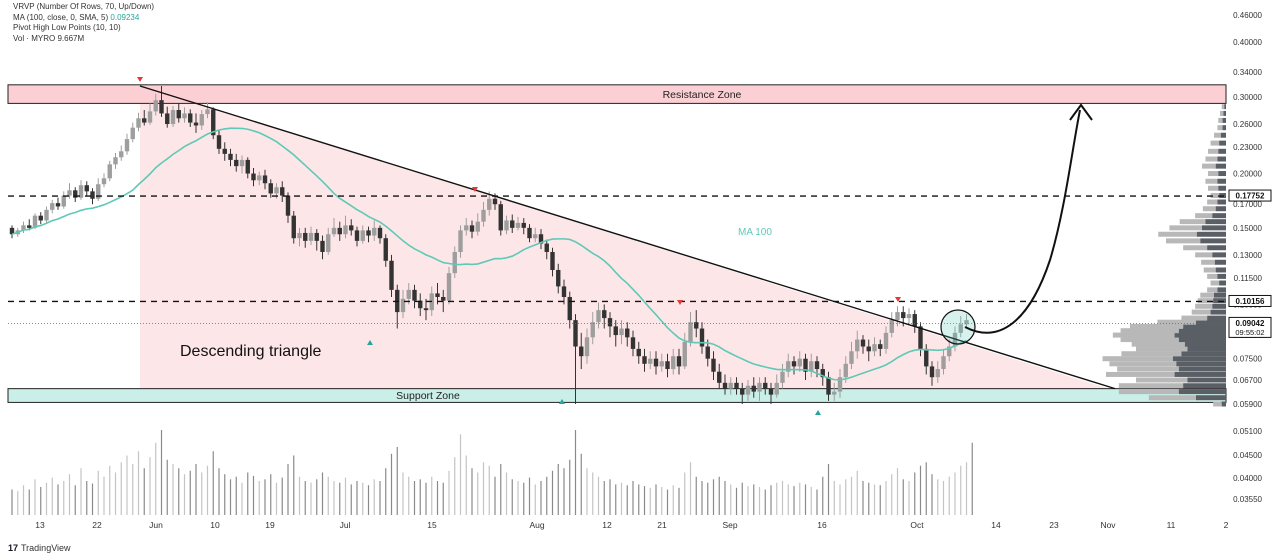  Describe the element at coordinates (1022, 221) in the screenshot. I see `projection-arrow` at that location.